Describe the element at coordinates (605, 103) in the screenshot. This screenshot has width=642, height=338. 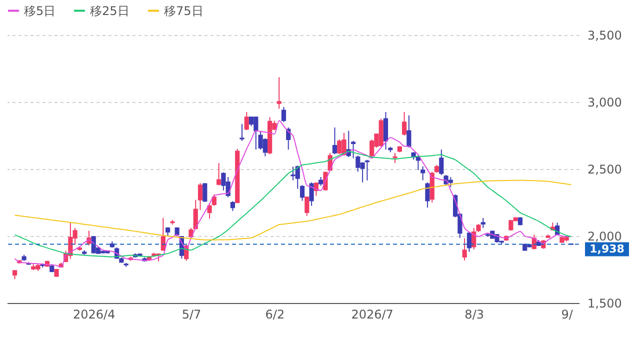
I see `y-tick-label: 3,000` at that location.